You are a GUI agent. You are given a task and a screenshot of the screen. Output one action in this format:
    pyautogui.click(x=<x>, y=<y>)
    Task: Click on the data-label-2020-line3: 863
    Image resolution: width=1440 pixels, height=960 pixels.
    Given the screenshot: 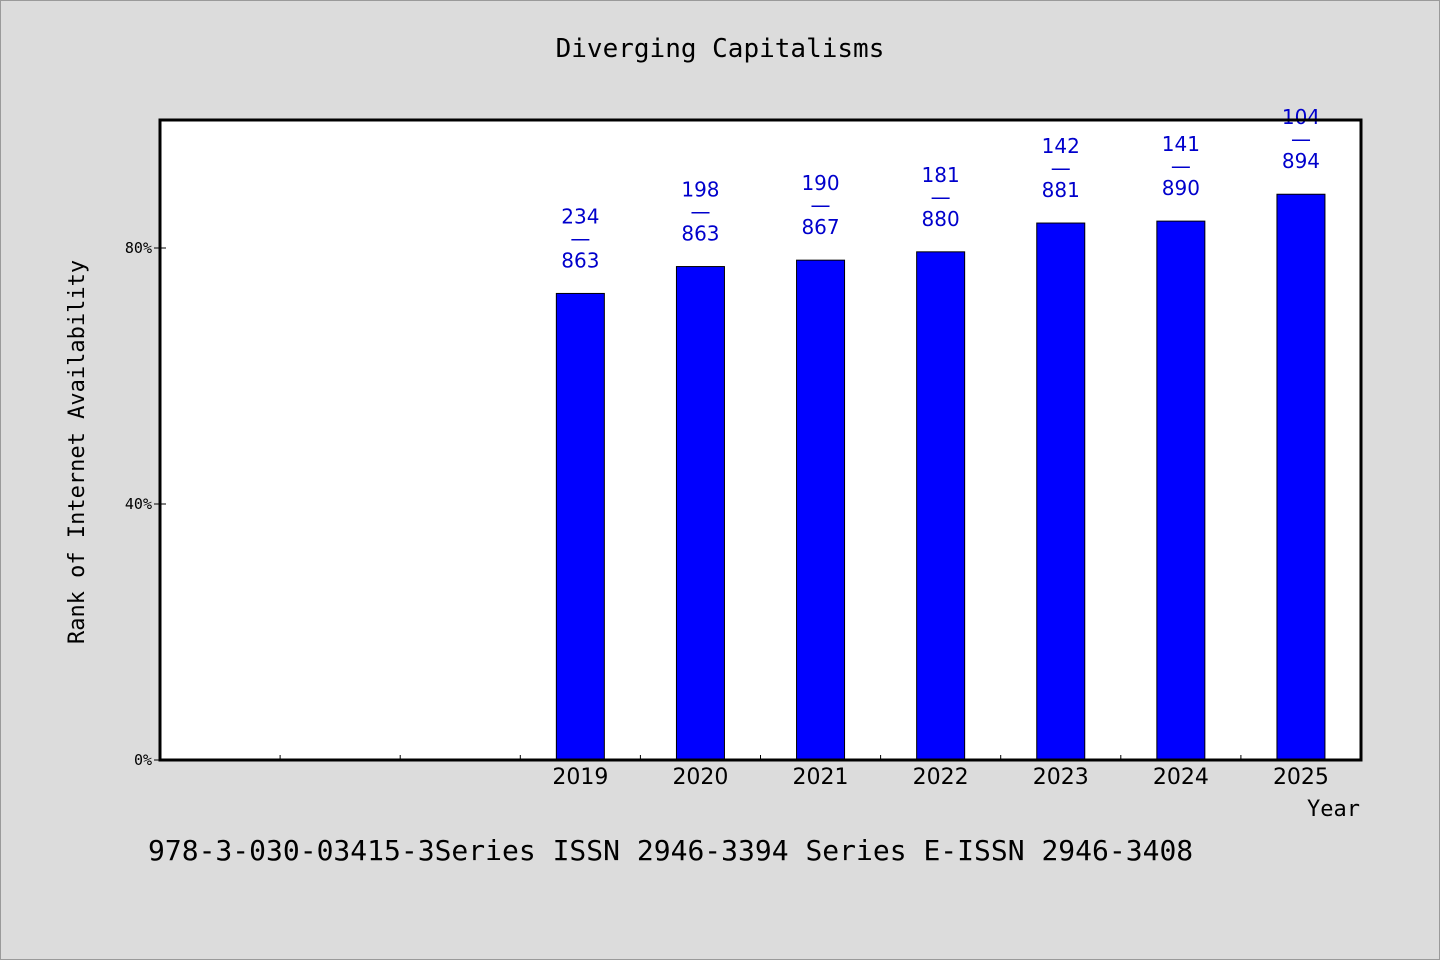 What is the action you would take?
    pyautogui.click(x=700, y=234)
    